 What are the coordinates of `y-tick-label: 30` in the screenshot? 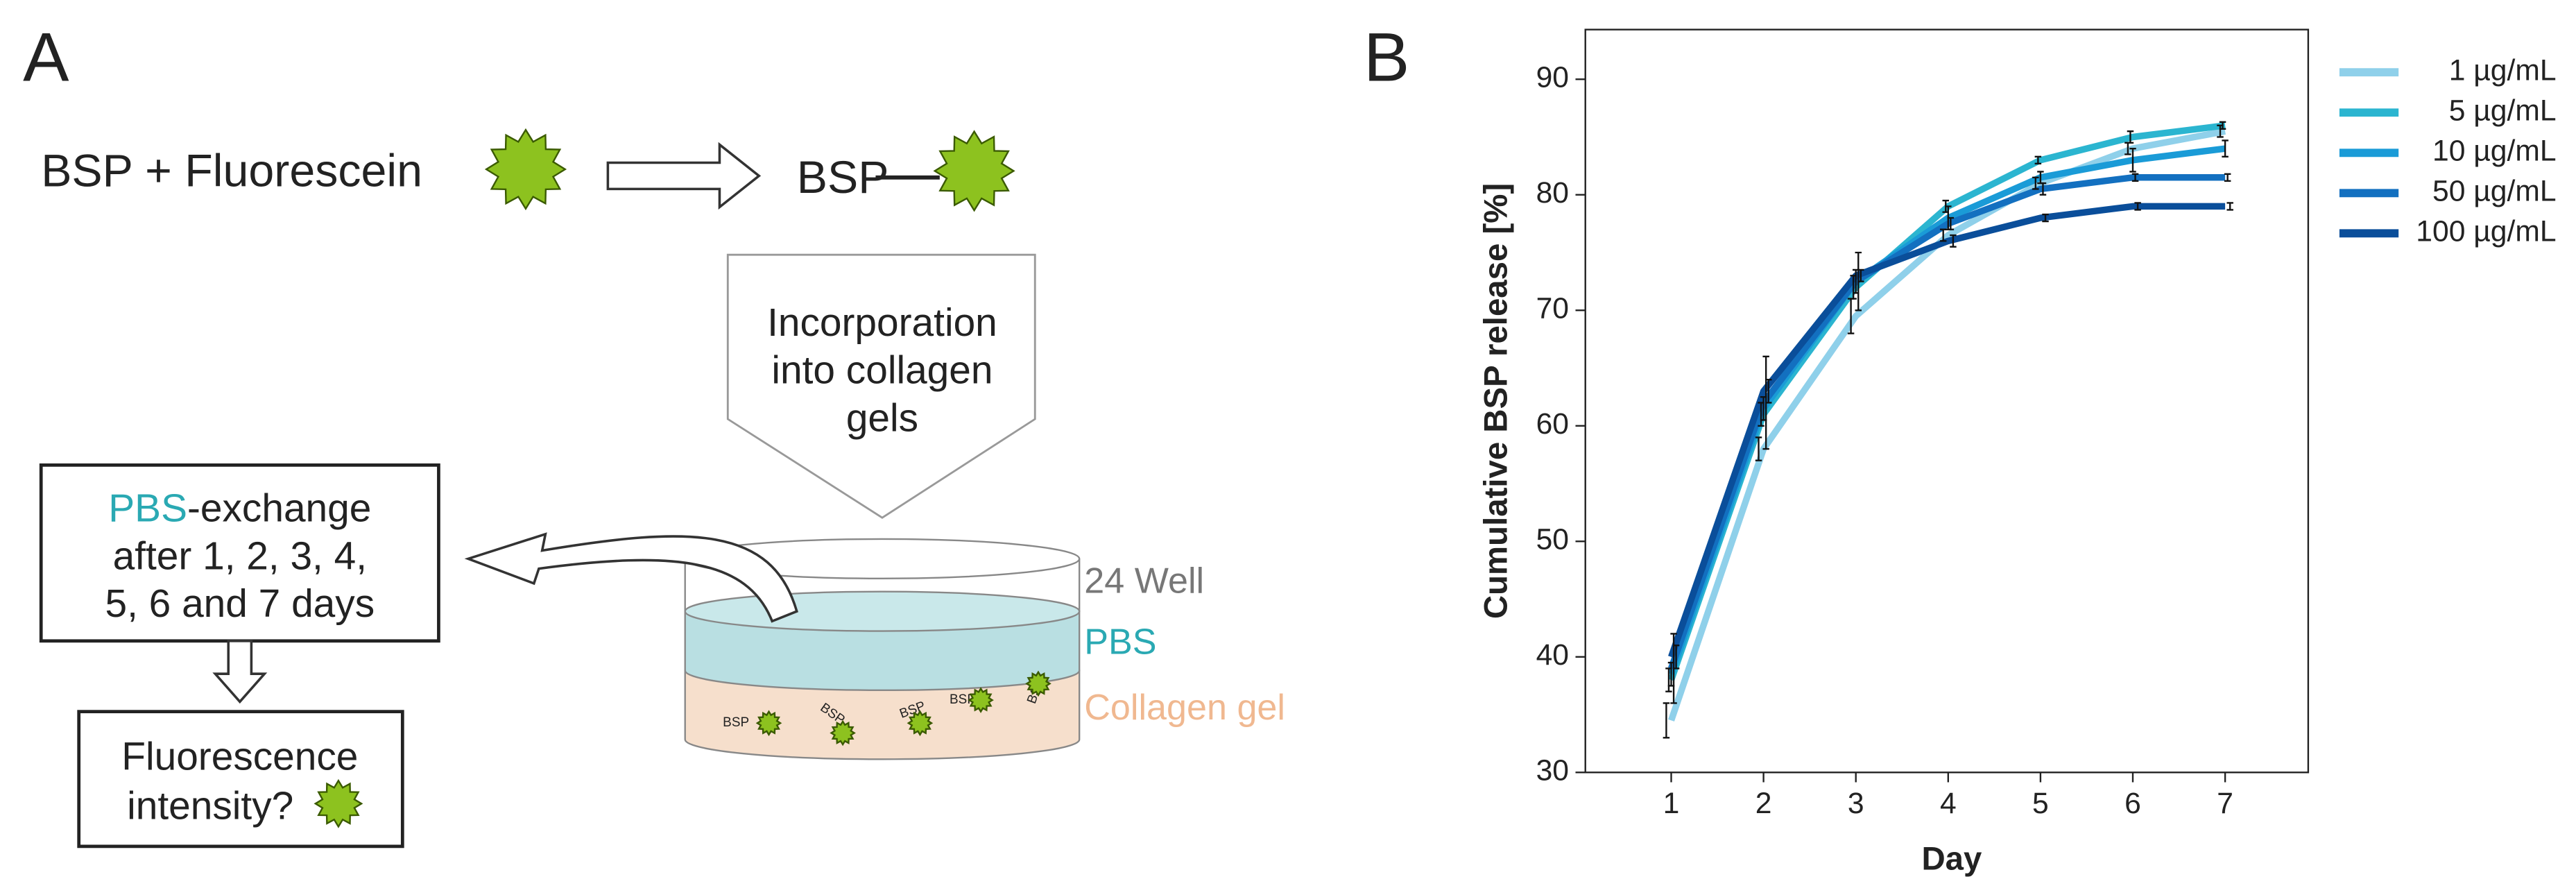 It's located at (1552, 770).